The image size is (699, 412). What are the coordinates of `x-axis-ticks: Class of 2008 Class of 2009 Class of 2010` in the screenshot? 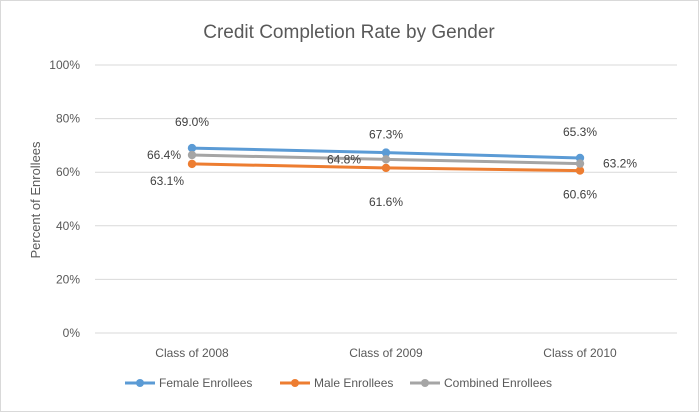 It's located at (386, 353).